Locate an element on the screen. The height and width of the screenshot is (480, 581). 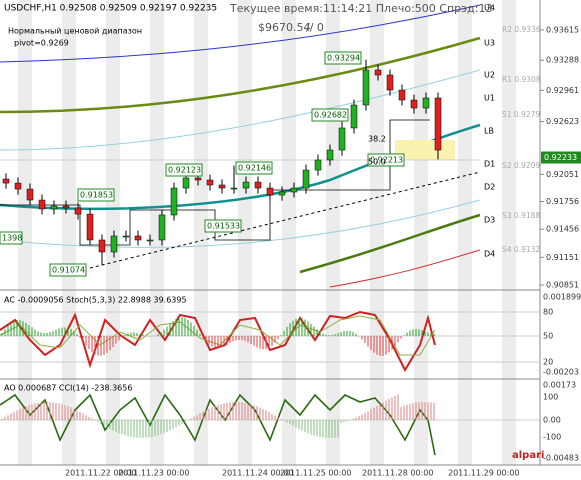
ac-scale: 20 is located at coordinates (548, 362).